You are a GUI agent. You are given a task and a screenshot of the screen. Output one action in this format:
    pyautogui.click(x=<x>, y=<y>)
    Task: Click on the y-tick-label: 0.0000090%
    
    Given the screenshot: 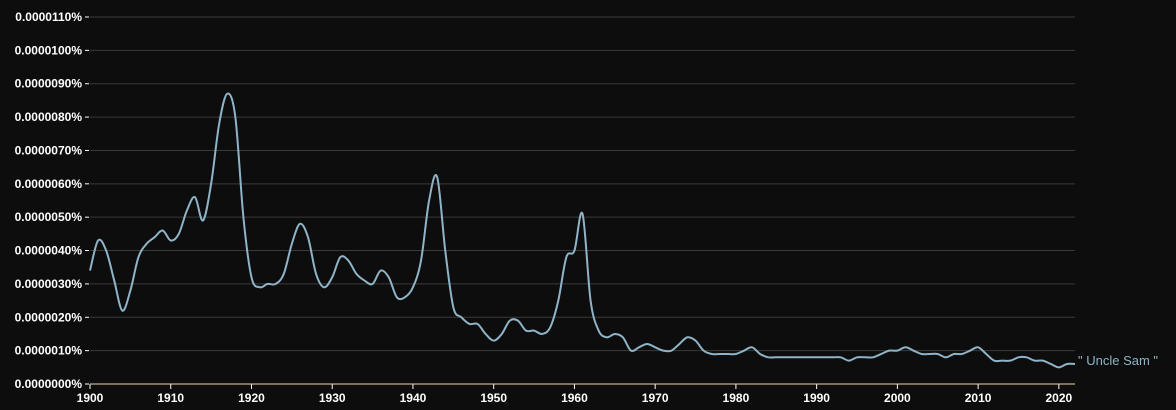 What is the action you would take?
    pyautogui.click(x=49, y=84)
    